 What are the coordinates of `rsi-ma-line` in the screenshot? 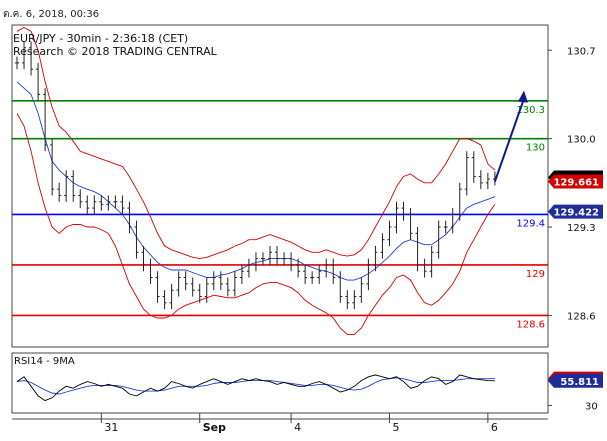 It's located at (255, 386).